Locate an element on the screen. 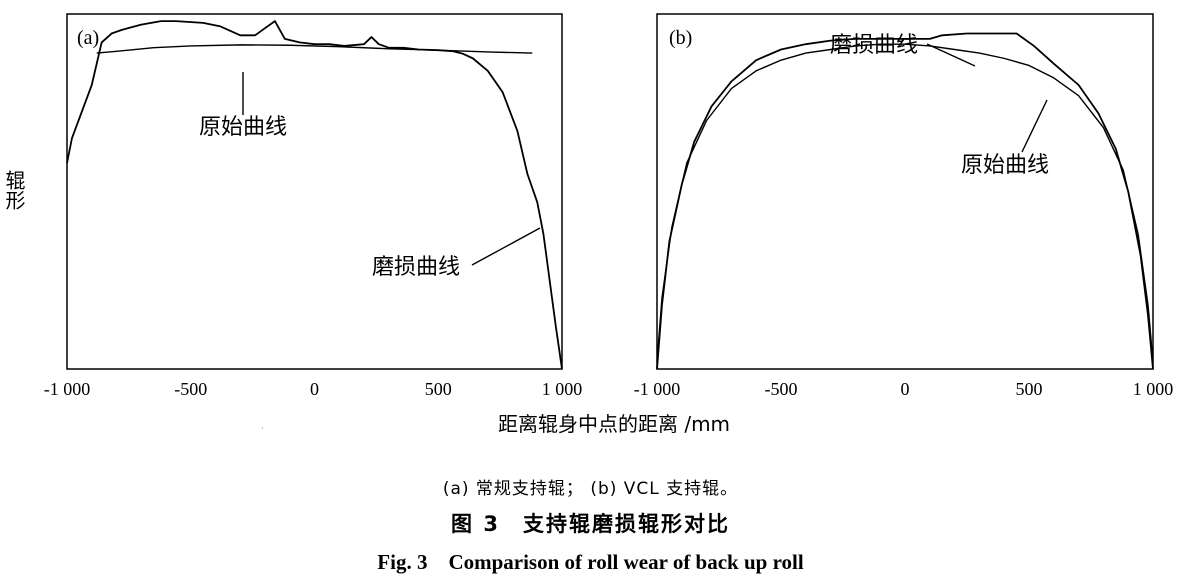 This screenshot has width=1181, height=588. x-axis-label: 距离辊身中点的距离 /mm is located at coordinates (614, 424).